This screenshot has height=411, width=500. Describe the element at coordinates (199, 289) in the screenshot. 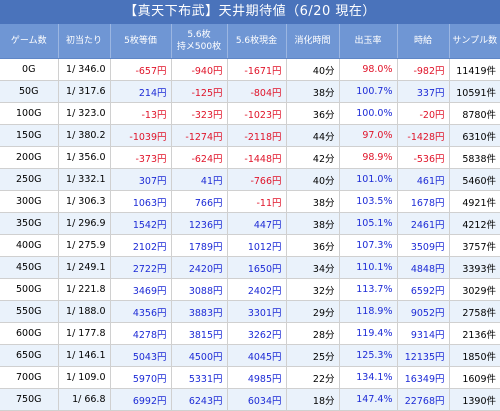

I see `m56-value-cell: 3088円` at that location.